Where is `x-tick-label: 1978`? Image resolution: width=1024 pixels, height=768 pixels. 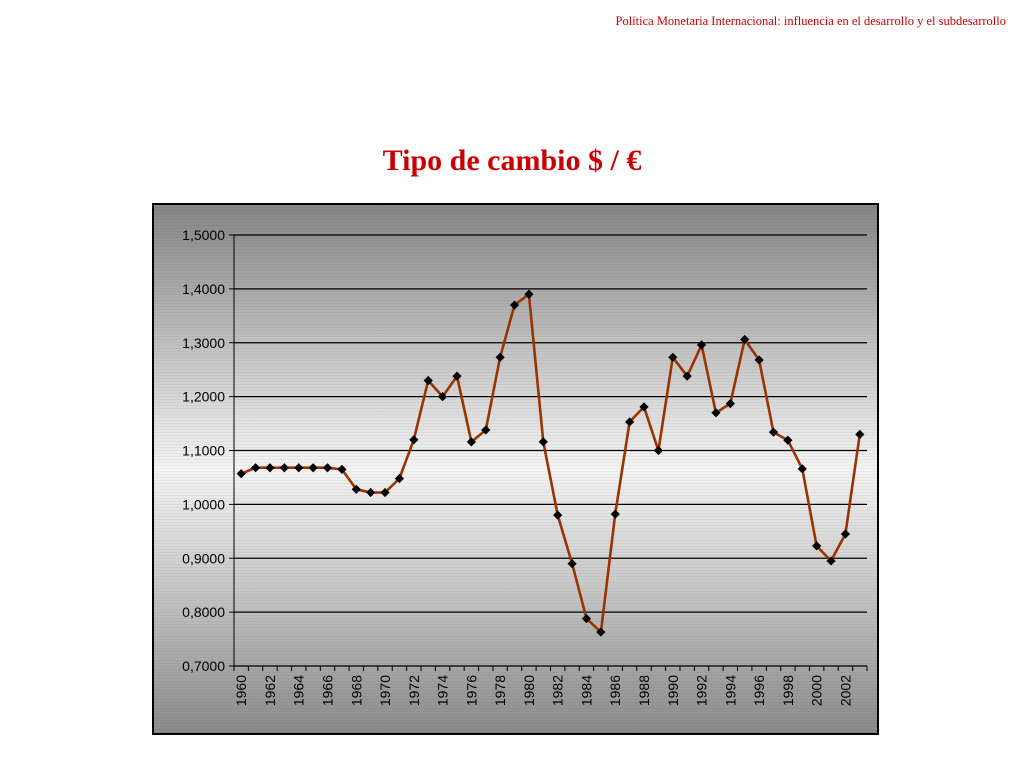
x-tick-label: 1978 is located at coordinates (500, 690).